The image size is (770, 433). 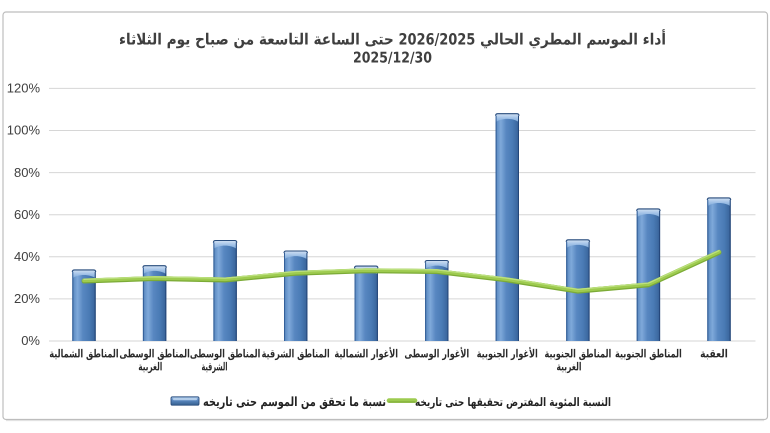 I want to click on svg-text: 20%, so click(x=27, y=298).